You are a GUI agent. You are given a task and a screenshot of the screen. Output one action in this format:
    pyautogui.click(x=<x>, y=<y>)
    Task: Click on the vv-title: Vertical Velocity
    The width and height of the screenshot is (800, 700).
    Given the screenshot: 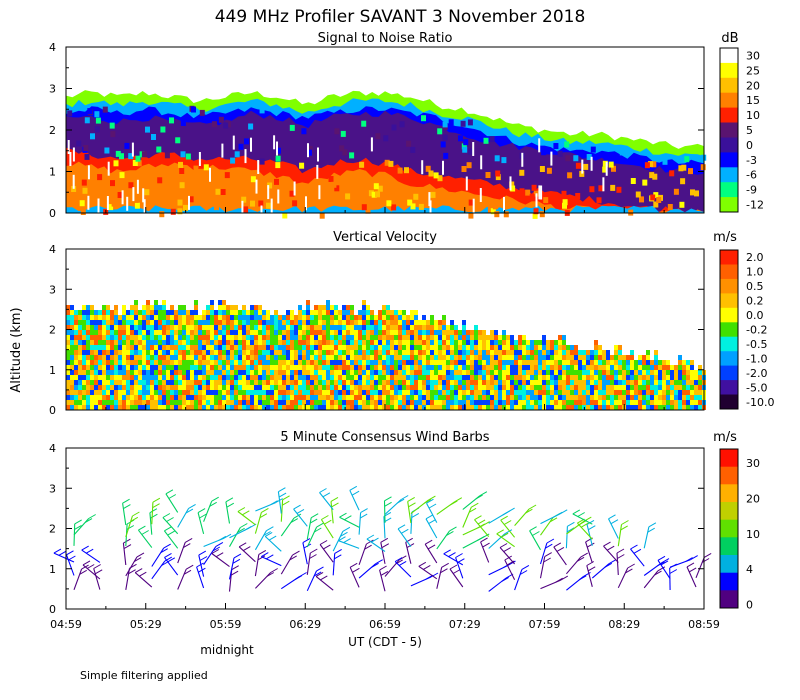 What is the action you would take?
    pyautogui.click(x=385, y=237)
    